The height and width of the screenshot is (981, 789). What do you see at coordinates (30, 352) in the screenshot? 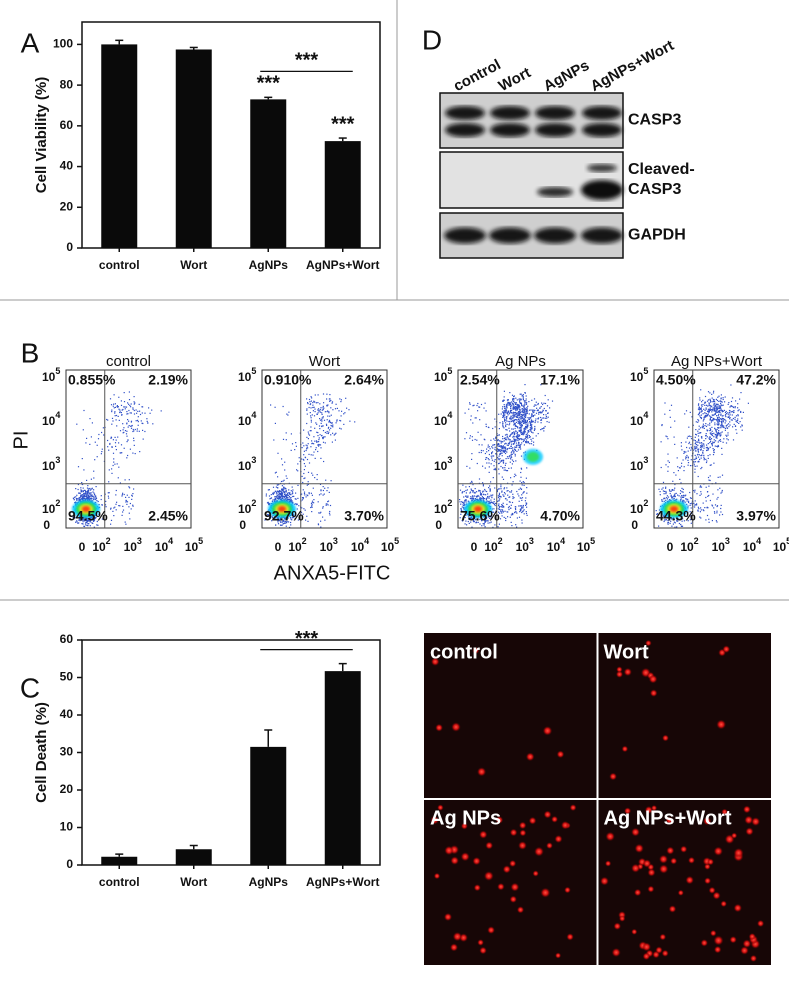
I see `panel-label: B` at bounding box center [30, 352].